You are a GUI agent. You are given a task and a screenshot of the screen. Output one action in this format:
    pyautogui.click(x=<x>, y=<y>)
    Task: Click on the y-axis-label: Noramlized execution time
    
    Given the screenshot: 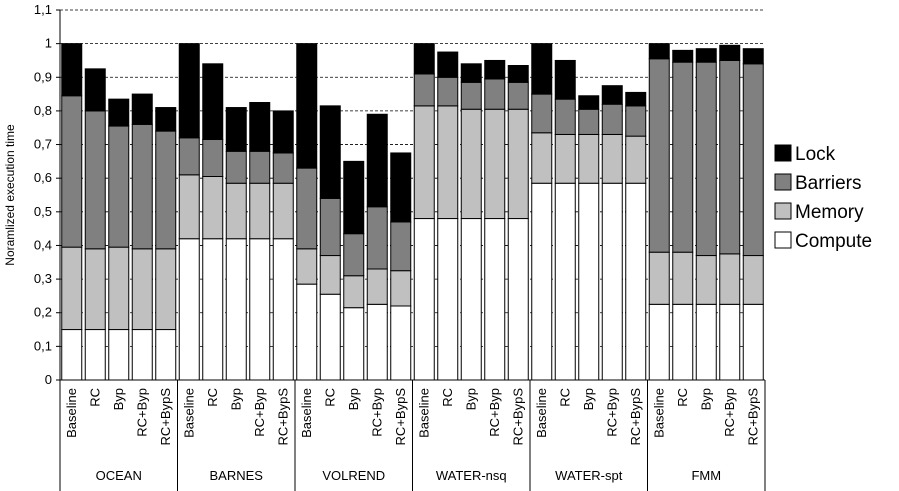 What is the action you would take?
    pyautogui.click(x=10, y=195)
    